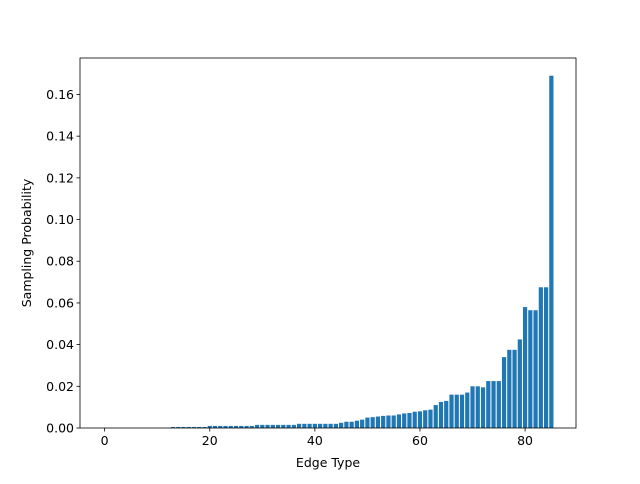 This screenshot has height=484, width=640. I want to click on y-tick-label: 0.10, so click(60, 219).